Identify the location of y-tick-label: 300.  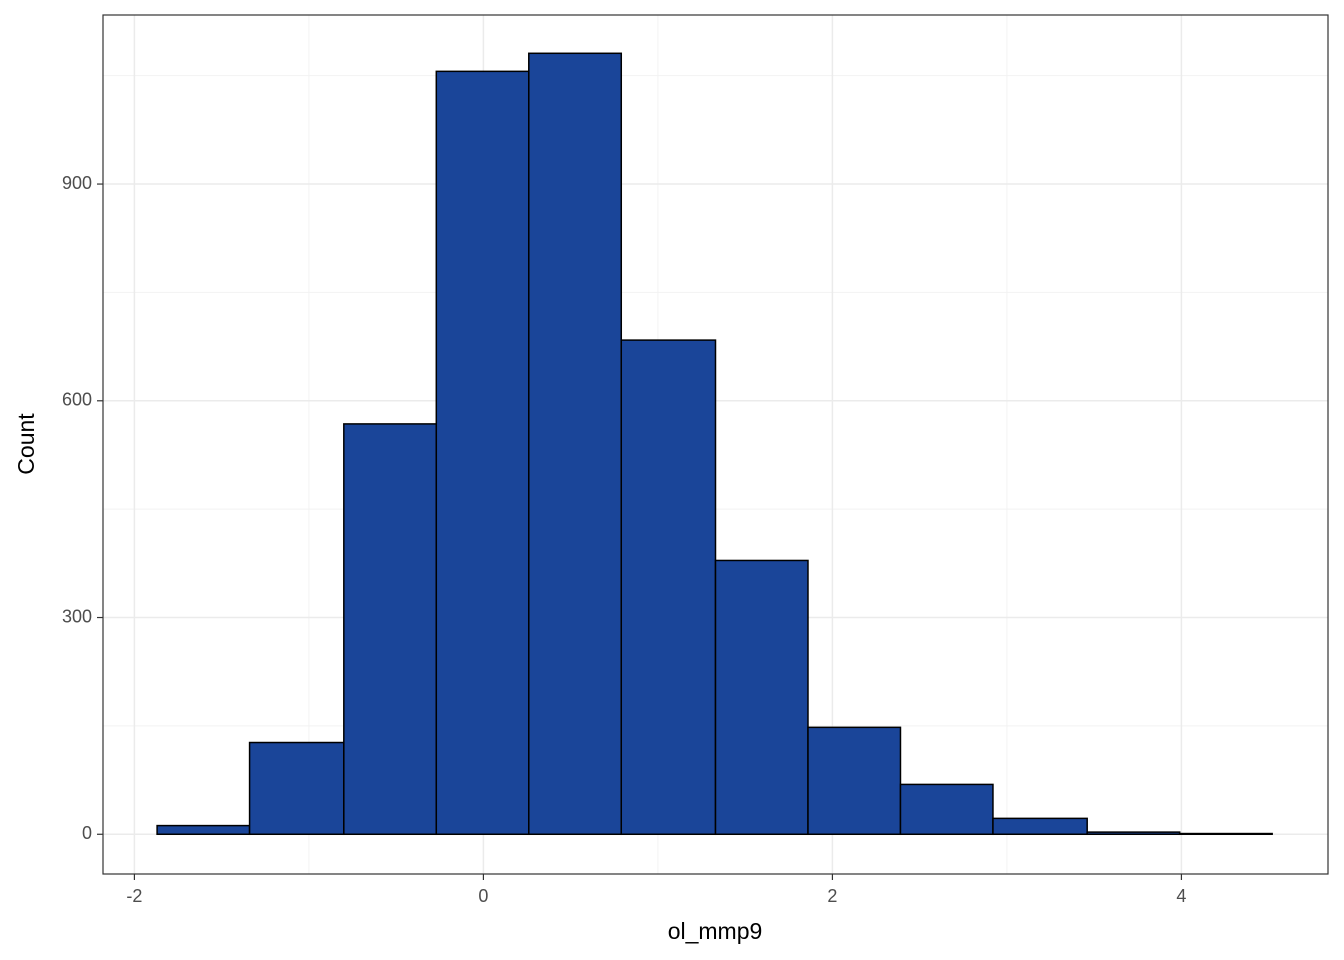
(77, 616).